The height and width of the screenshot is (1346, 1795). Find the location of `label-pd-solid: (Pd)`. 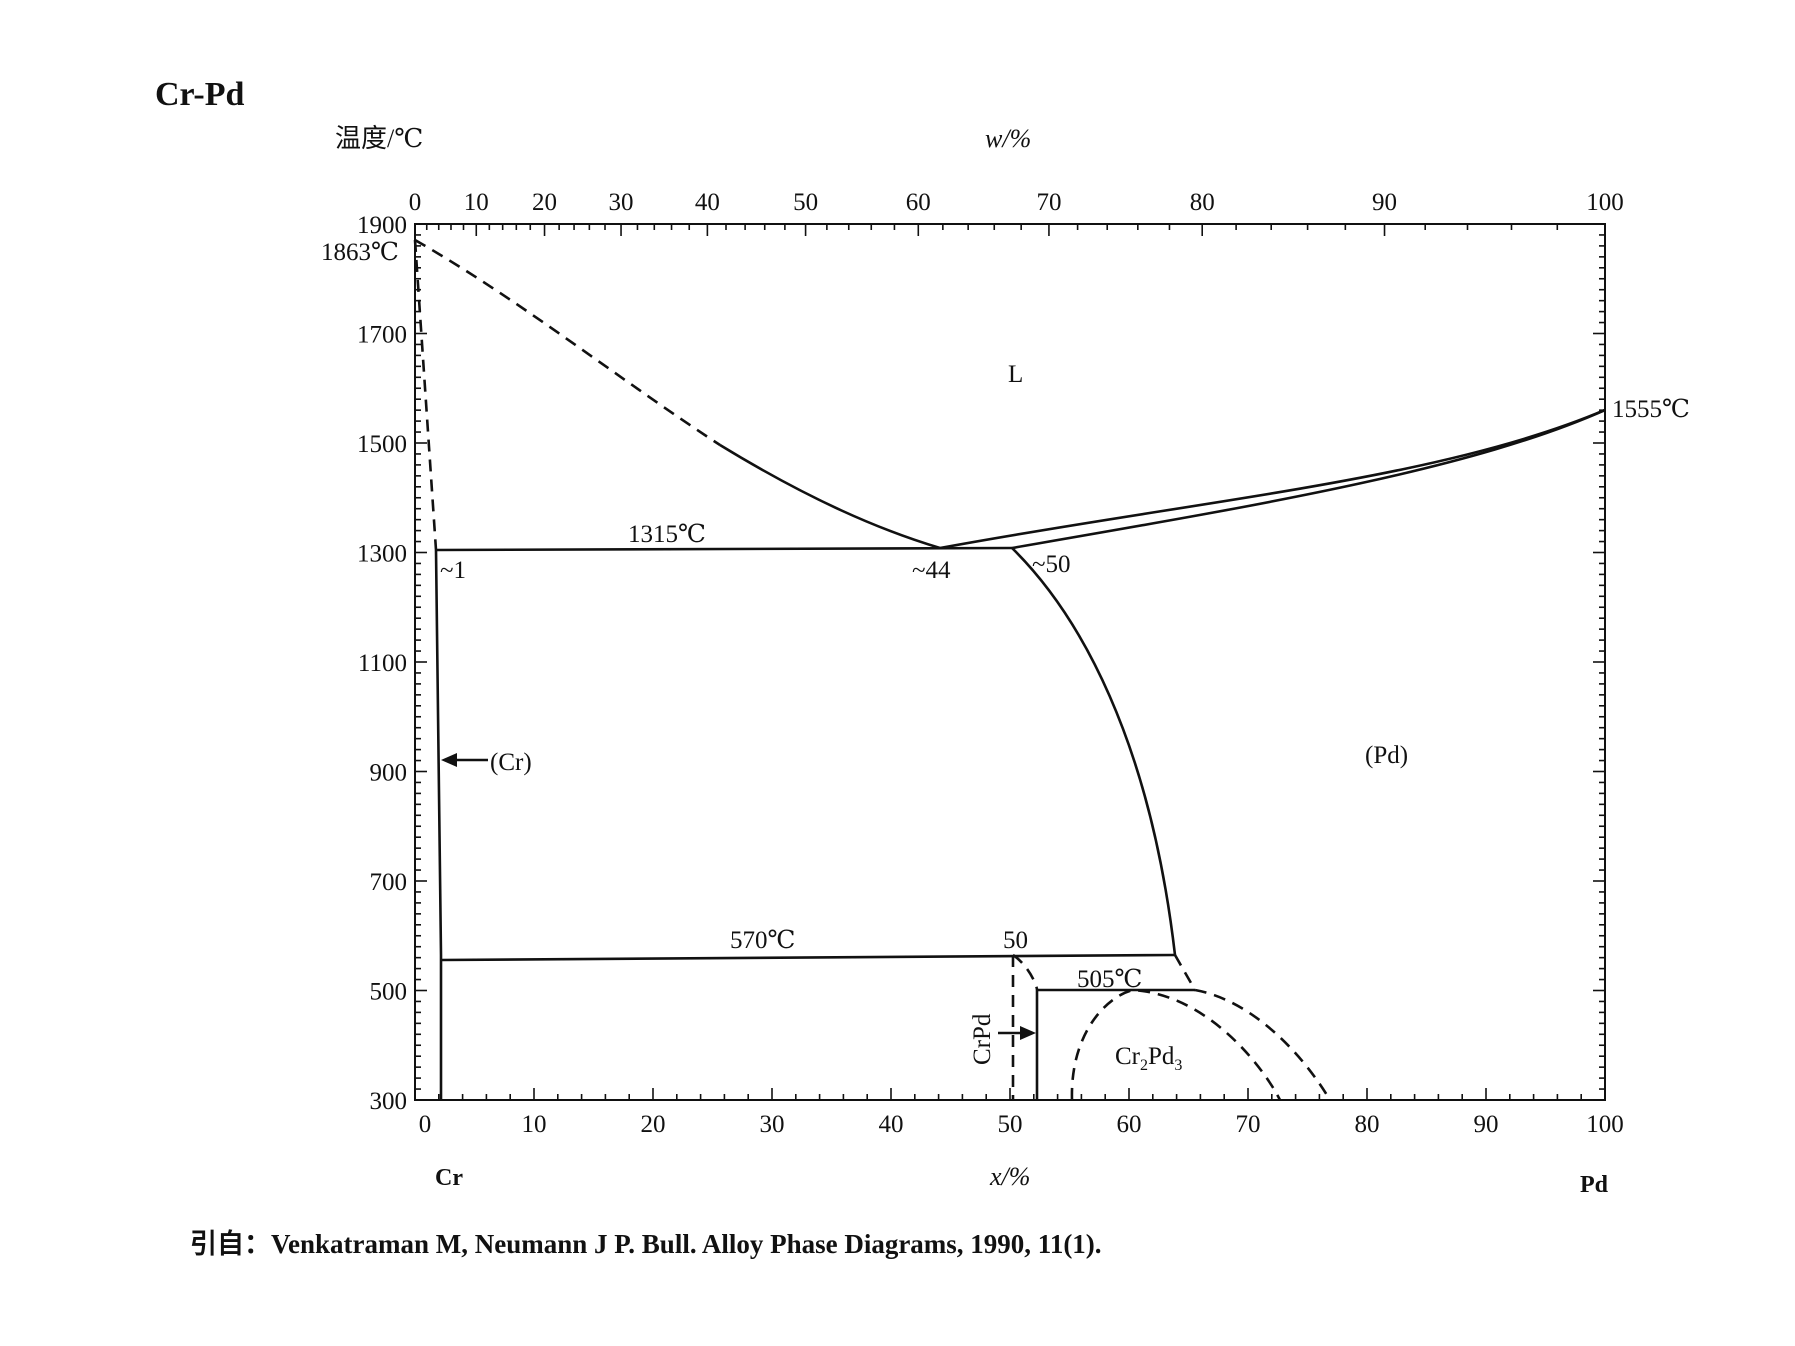

label-pd-solid: (Pd) is located at coordinates (1386, 755).